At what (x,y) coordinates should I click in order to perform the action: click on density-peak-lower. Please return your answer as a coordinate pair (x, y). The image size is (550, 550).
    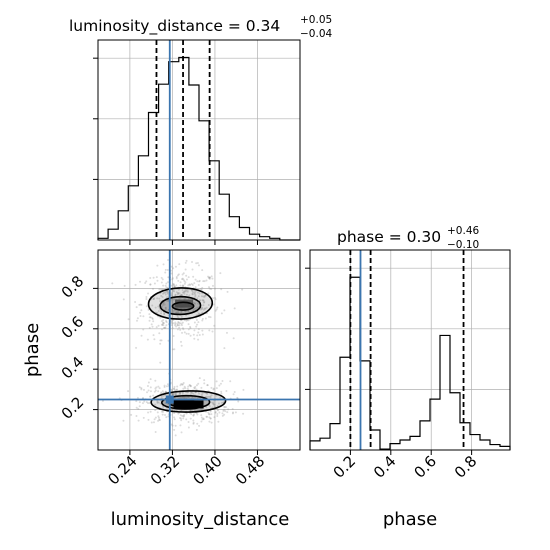
    Looking at the image, I should click on (188, 404).